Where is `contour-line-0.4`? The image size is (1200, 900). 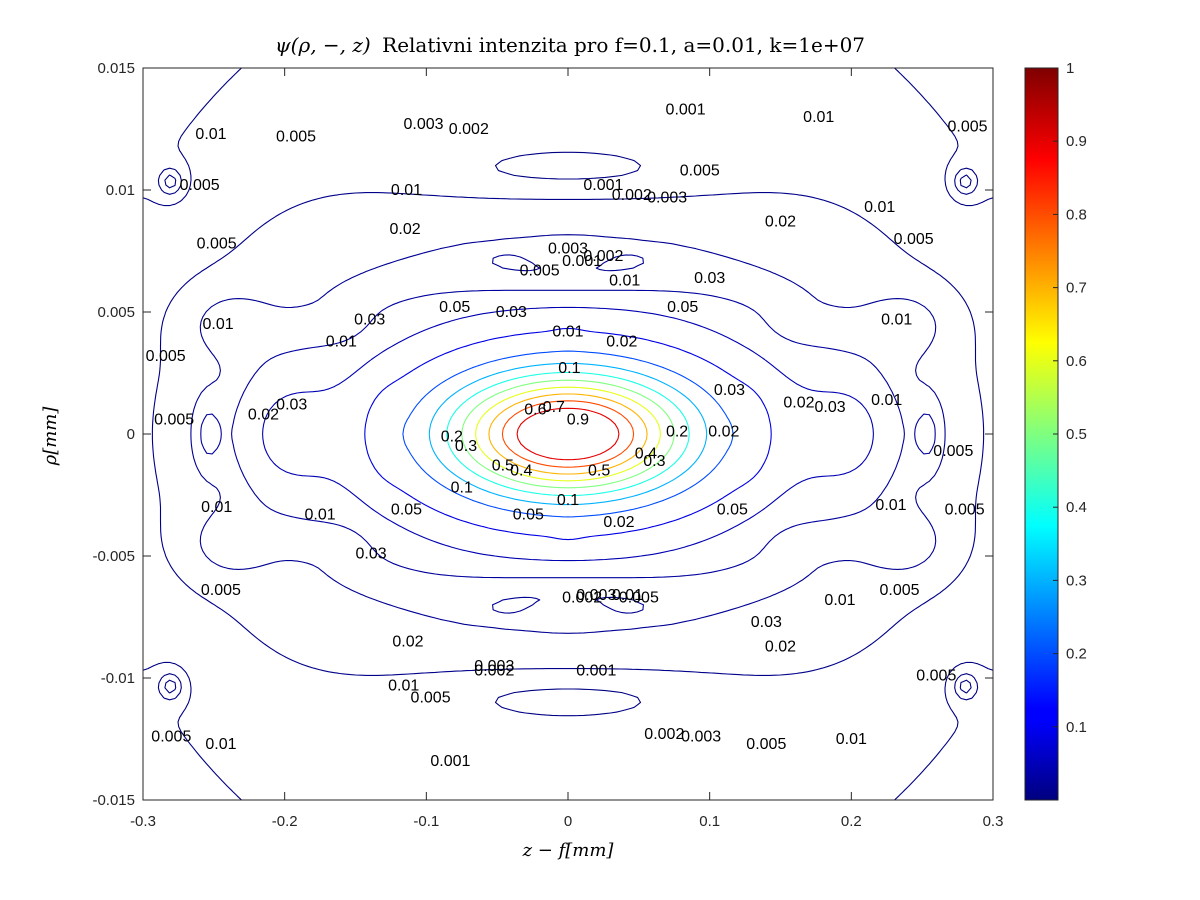
contour-line-0.4 is located at coordinates (568, 434).